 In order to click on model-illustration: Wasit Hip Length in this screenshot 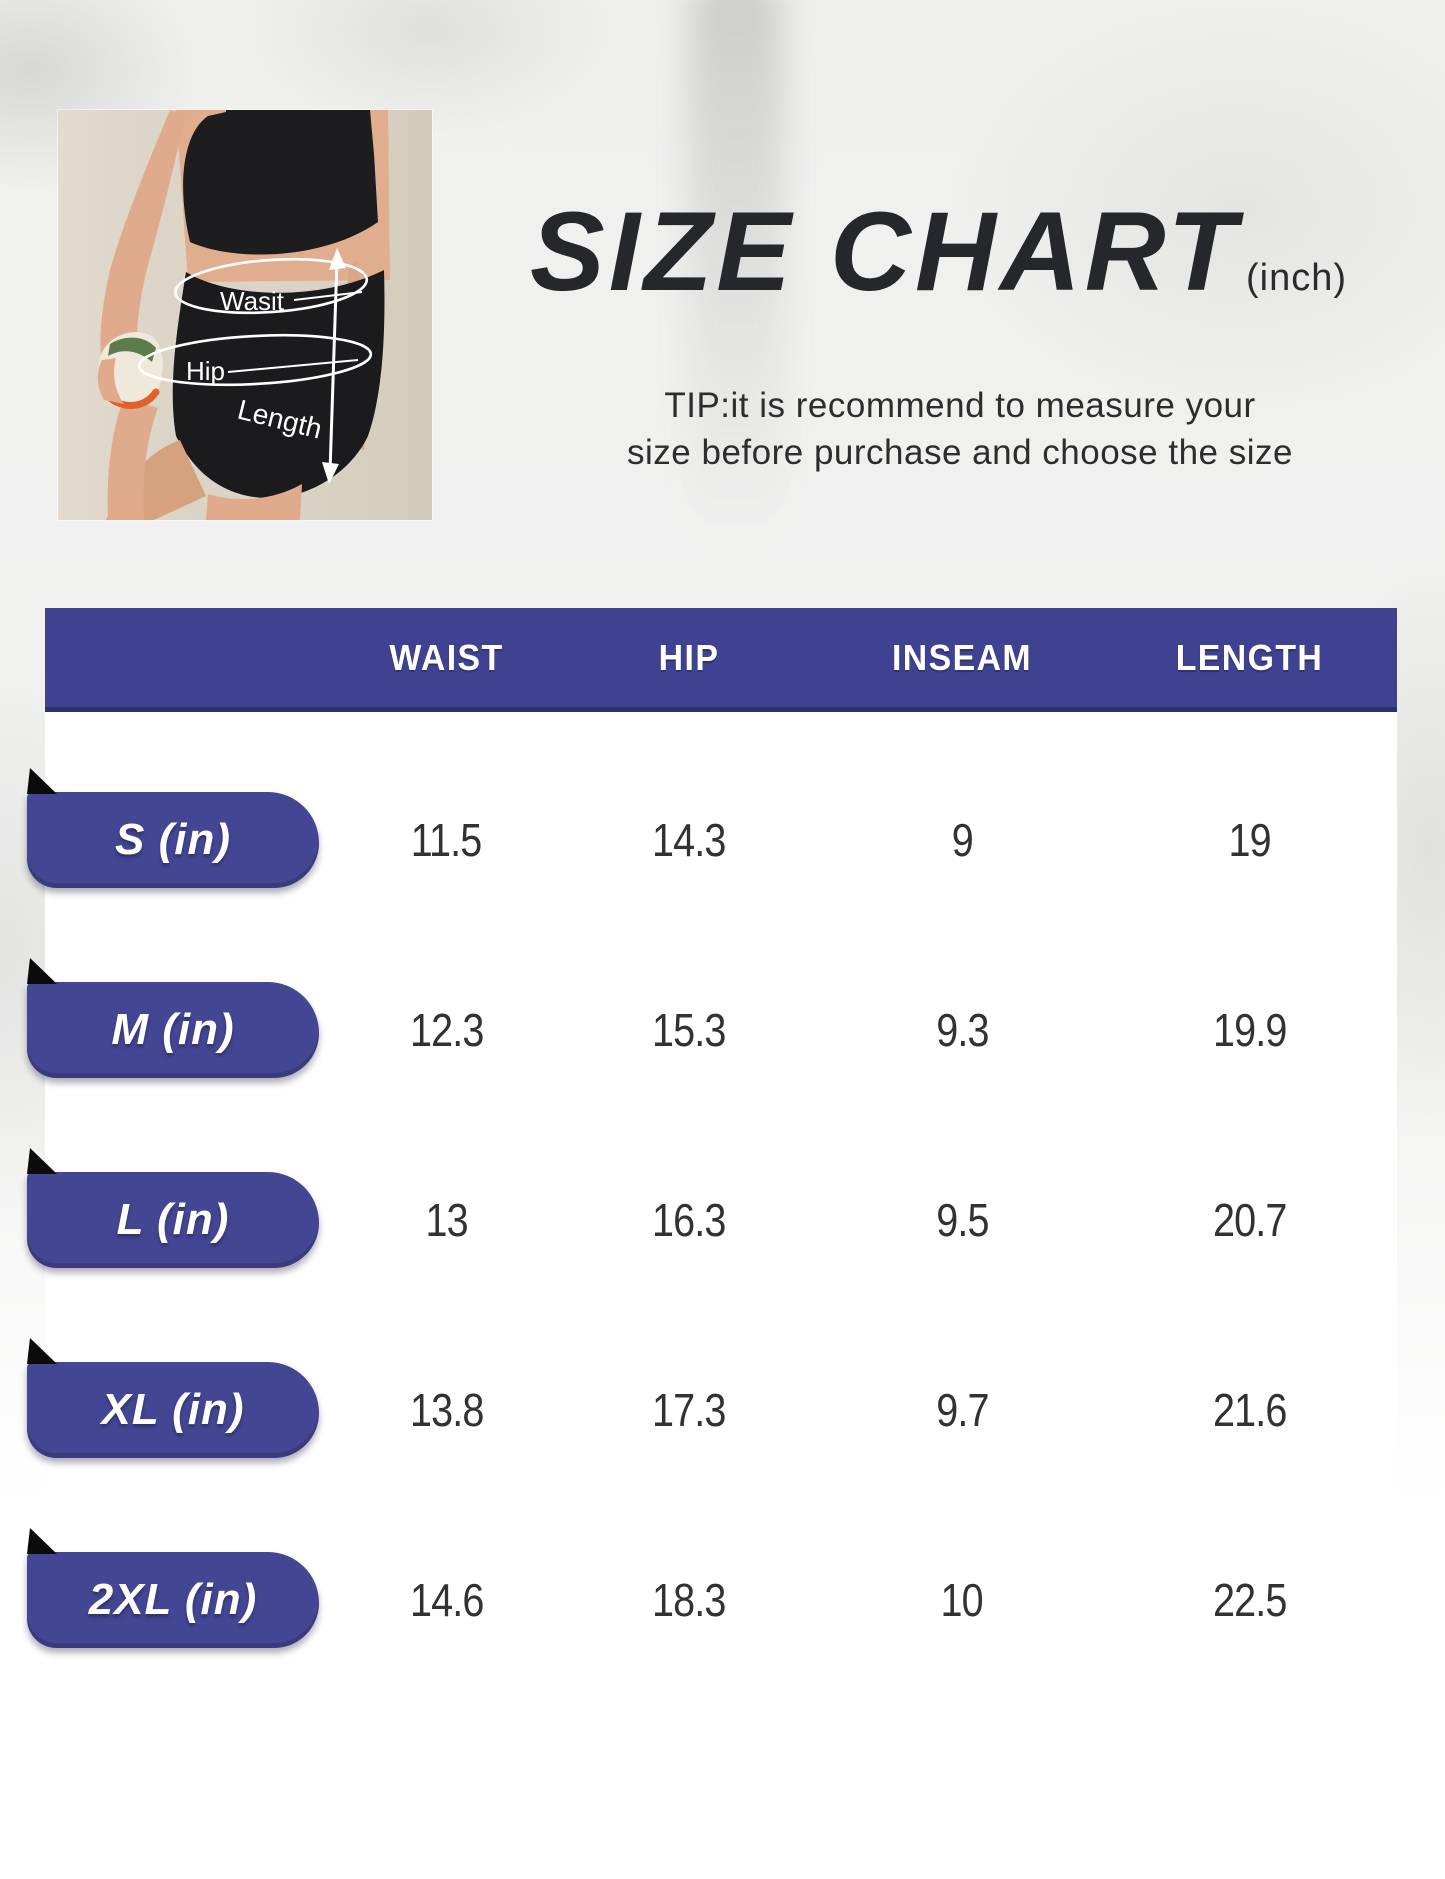, I will do `click(245, 315)`.